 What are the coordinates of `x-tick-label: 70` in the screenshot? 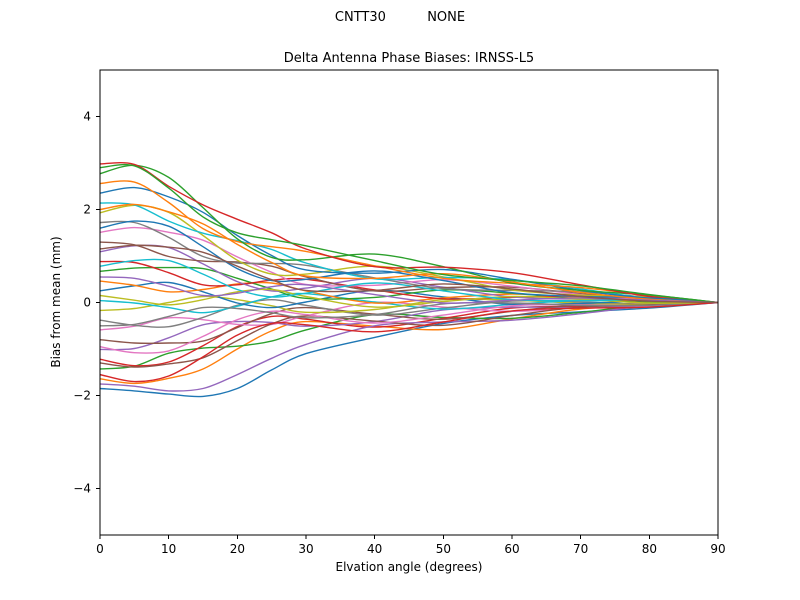 It's located at (580, 549).